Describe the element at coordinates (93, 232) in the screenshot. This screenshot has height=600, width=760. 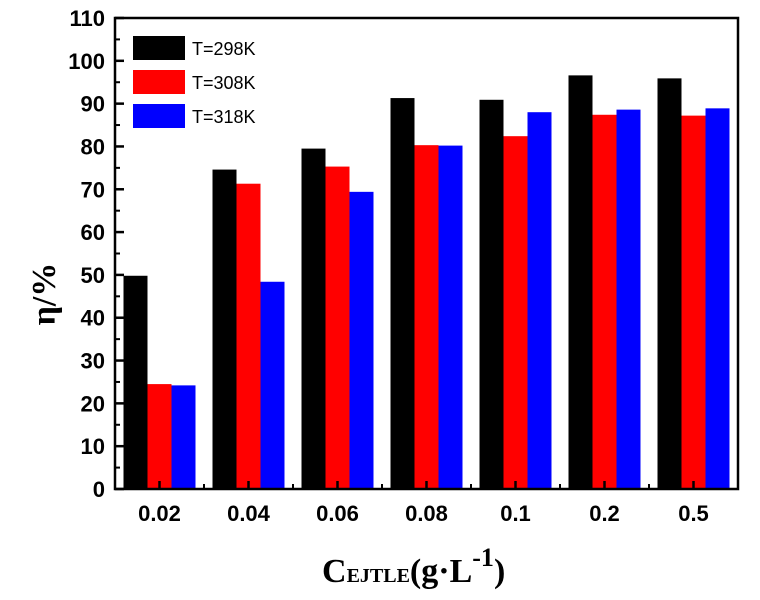
I see `y-tick-label: 60` at that location.